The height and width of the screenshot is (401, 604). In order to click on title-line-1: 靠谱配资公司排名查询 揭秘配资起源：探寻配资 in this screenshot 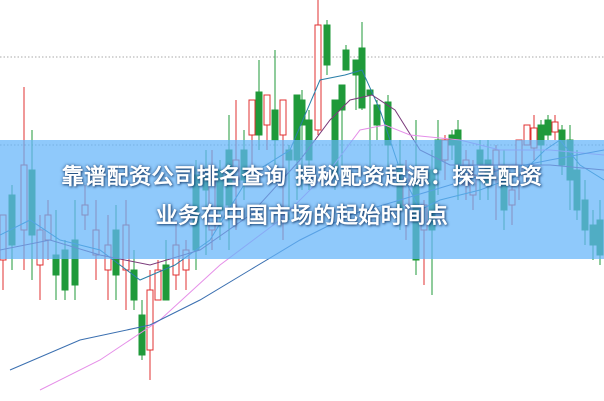, I will do `click(302, 177)`.